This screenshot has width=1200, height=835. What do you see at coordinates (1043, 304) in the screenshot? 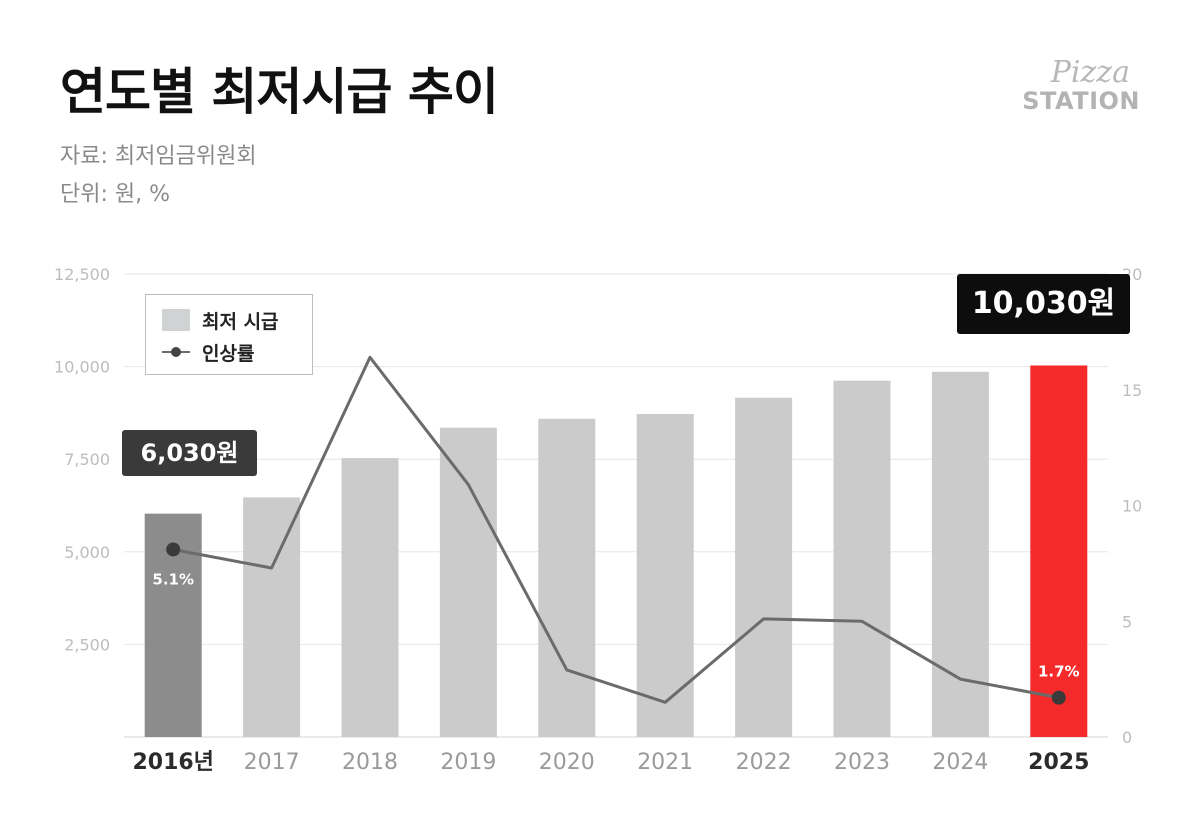
I see `callout-last-value: 10,030원` at bounding box center [1043, 304].